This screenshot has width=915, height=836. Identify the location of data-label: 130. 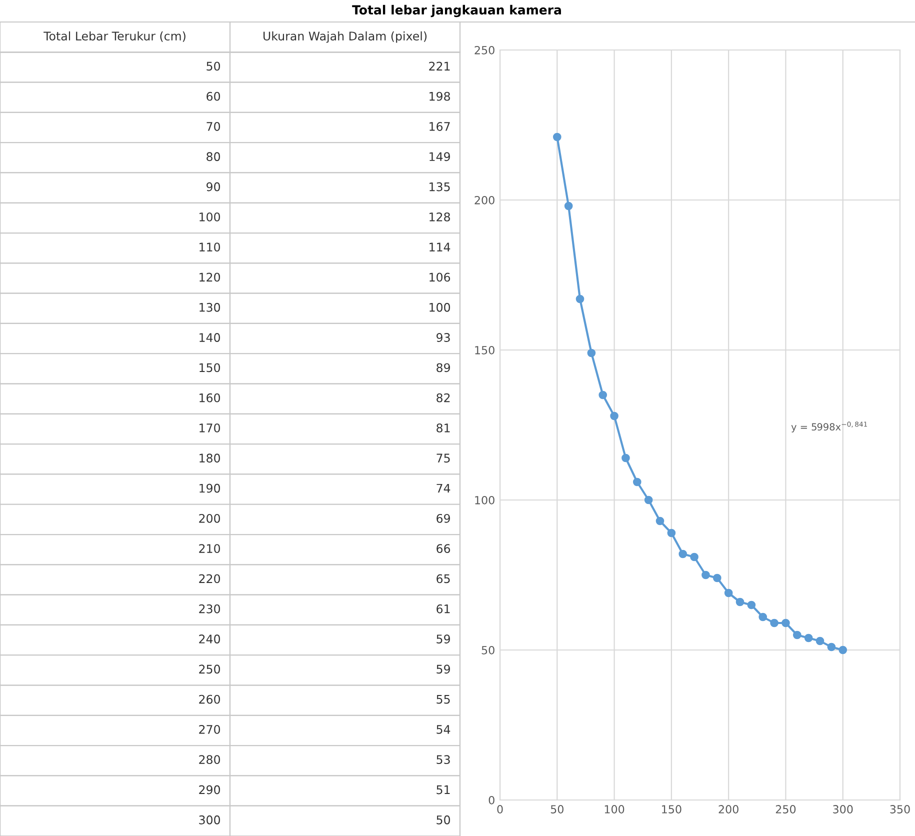
(210, 307).